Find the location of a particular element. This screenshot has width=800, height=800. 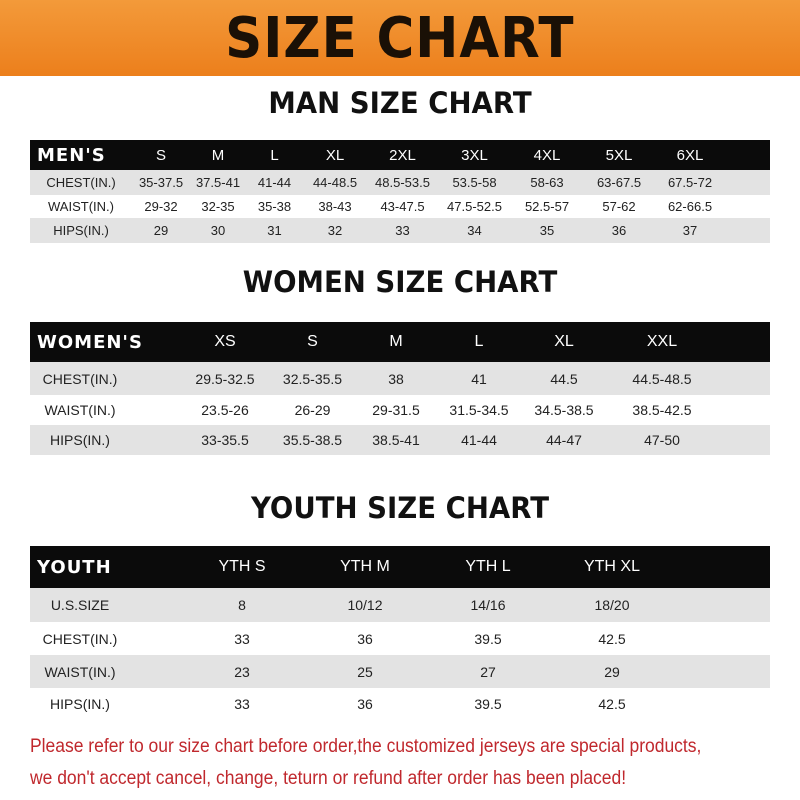

table-cell: 47.5-52.5 is located at coordinates (474, 206).